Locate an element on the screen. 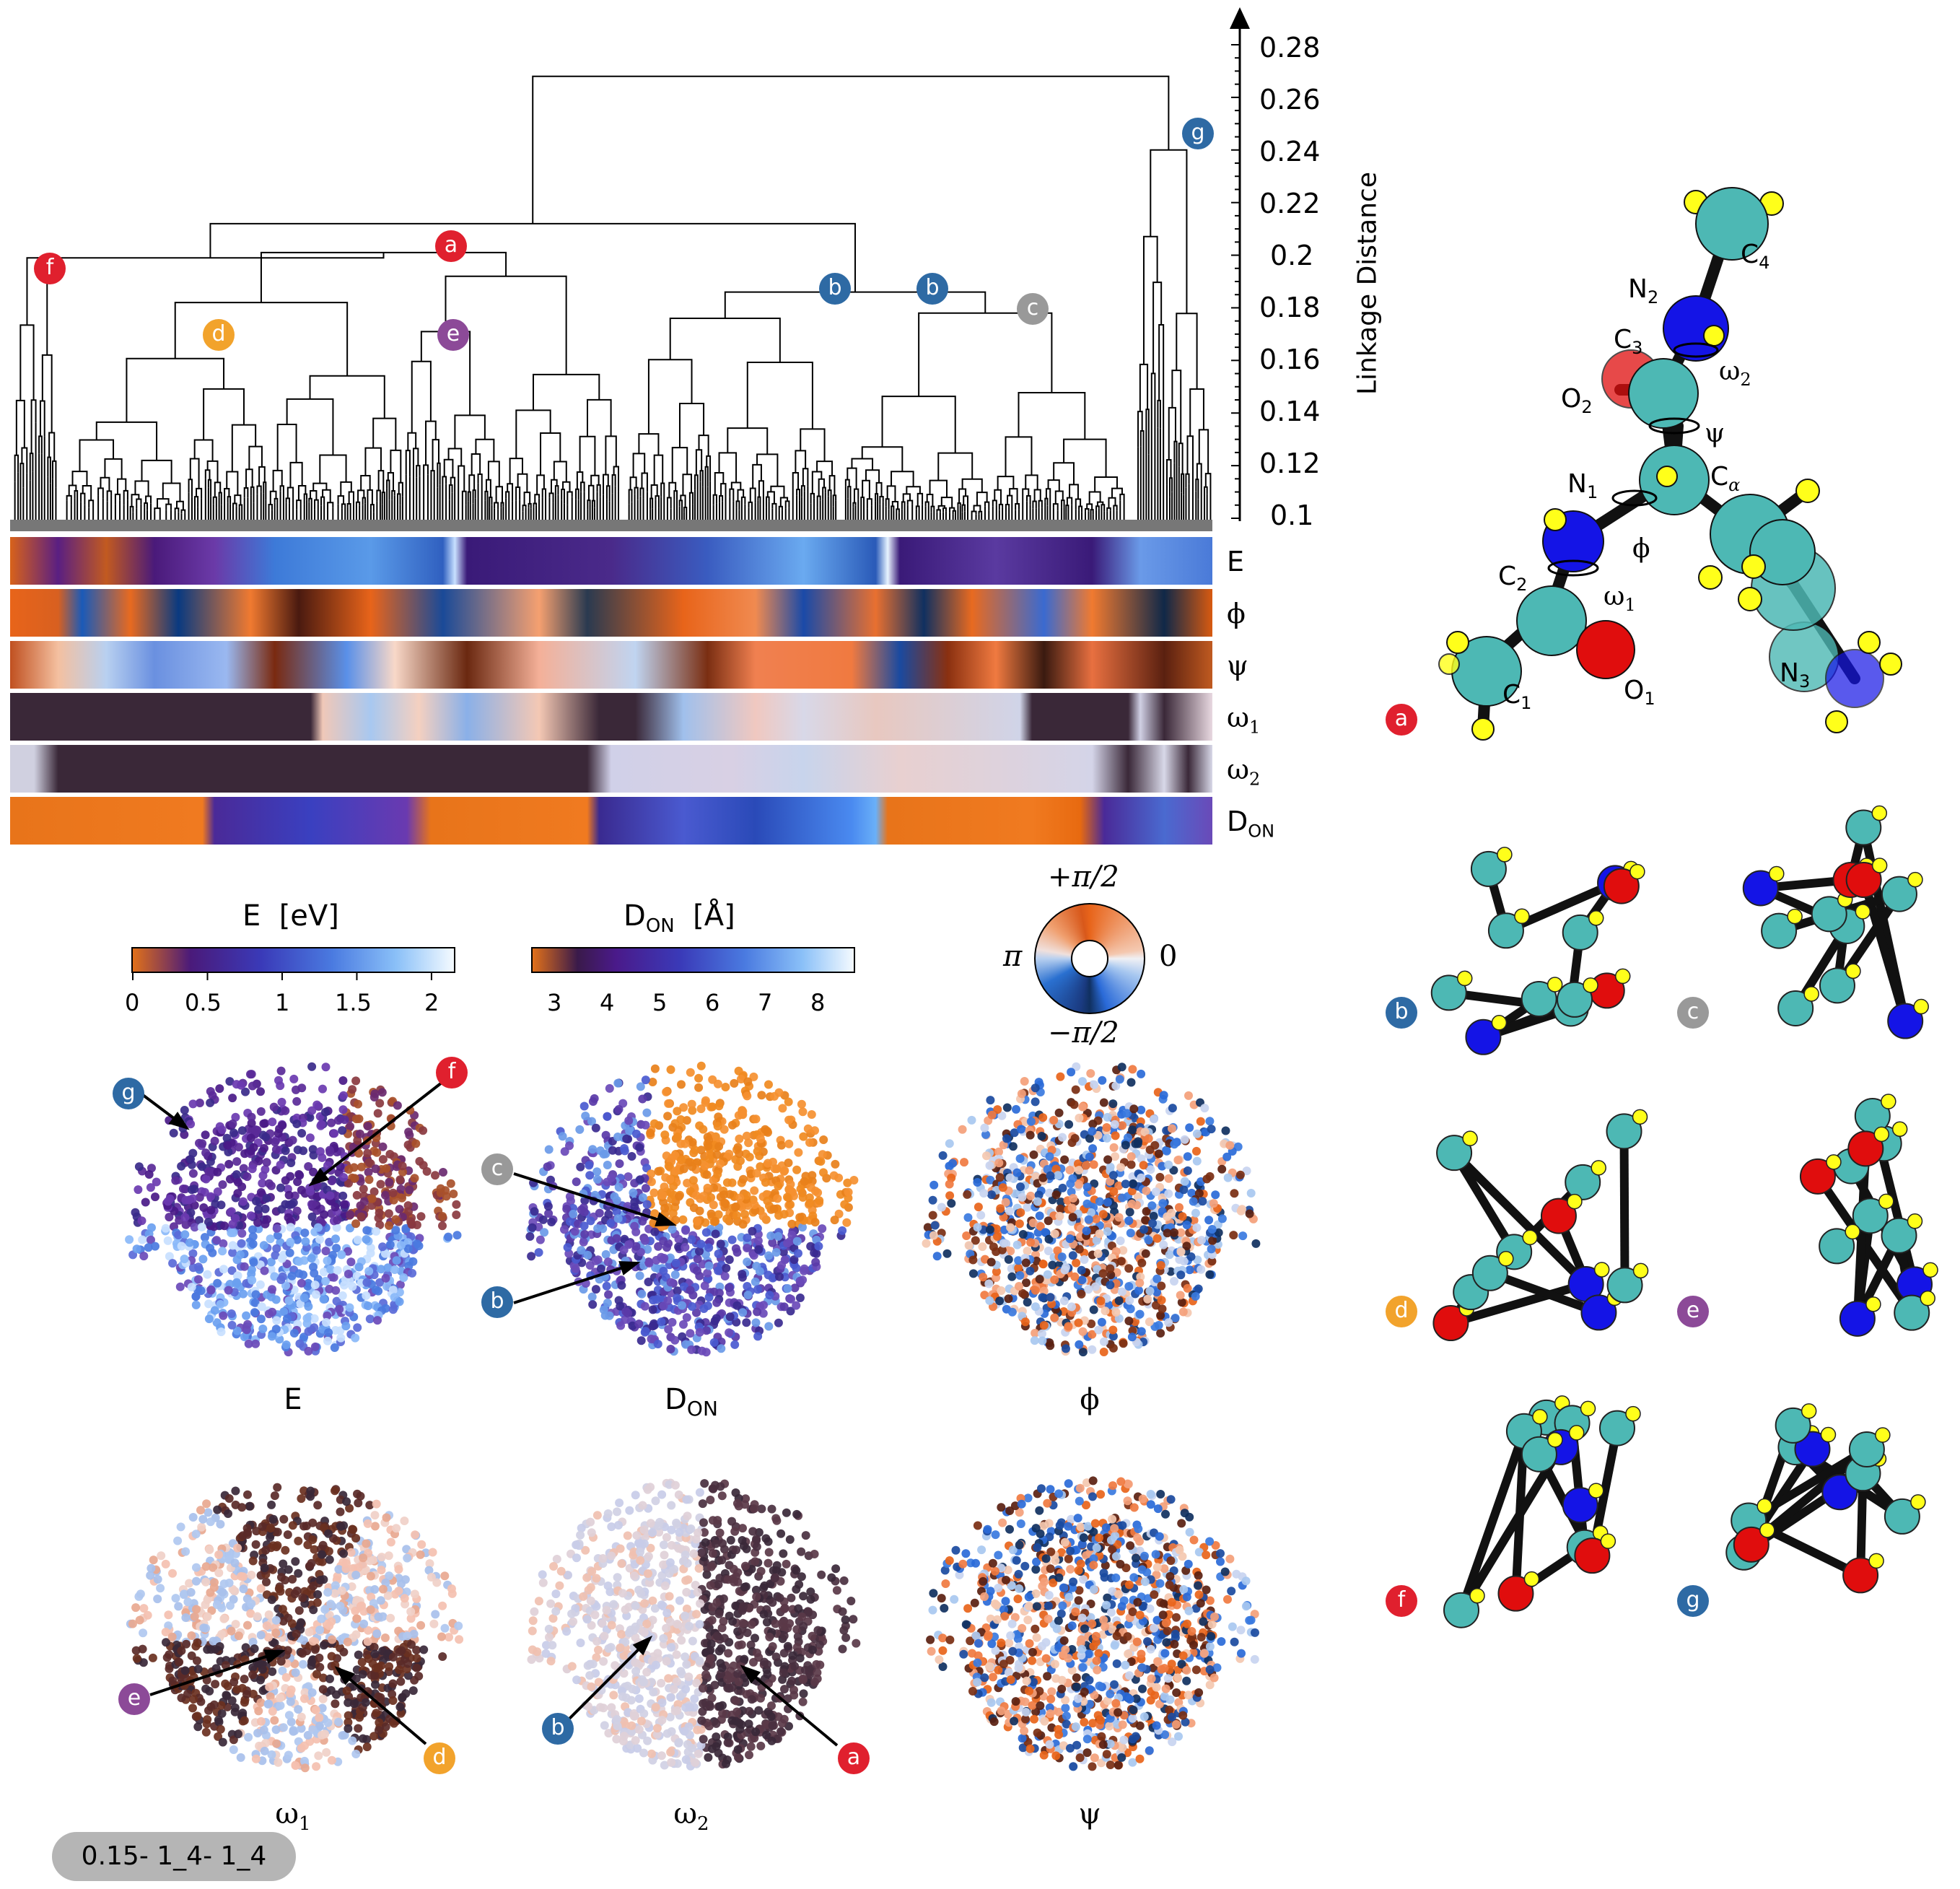 This screenshot has width=1960, height=1889. angle-label-right: 0 is located at coordinates (1168, 956).